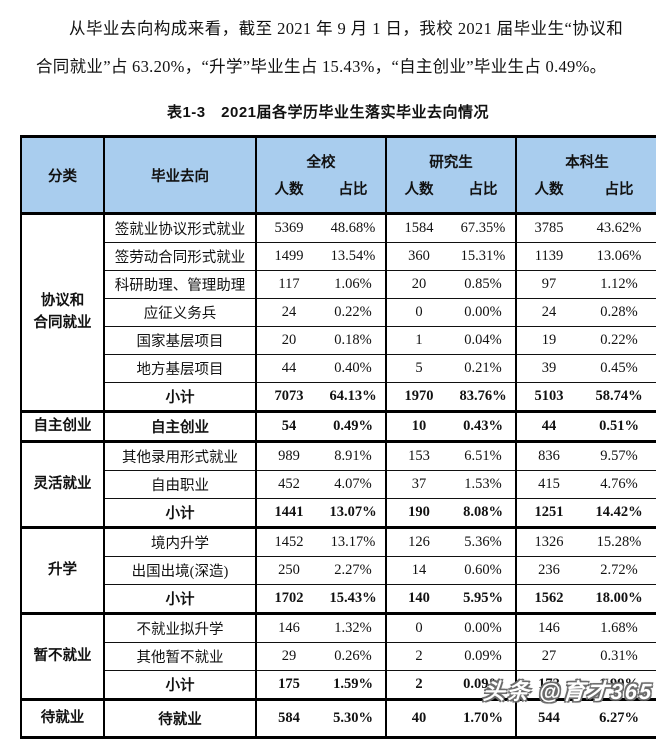  I want to click on count-cell: 140, so click(418, 599).